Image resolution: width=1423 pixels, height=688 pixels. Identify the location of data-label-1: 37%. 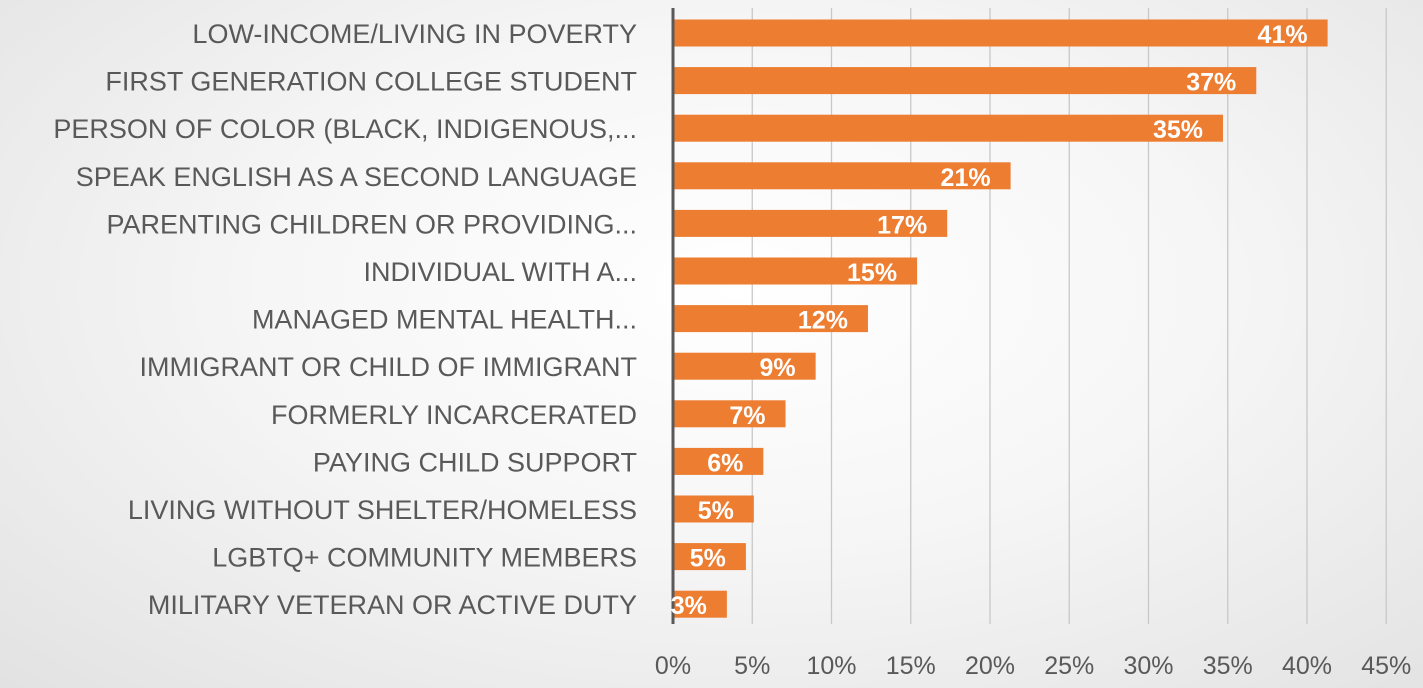
(1211, 83).